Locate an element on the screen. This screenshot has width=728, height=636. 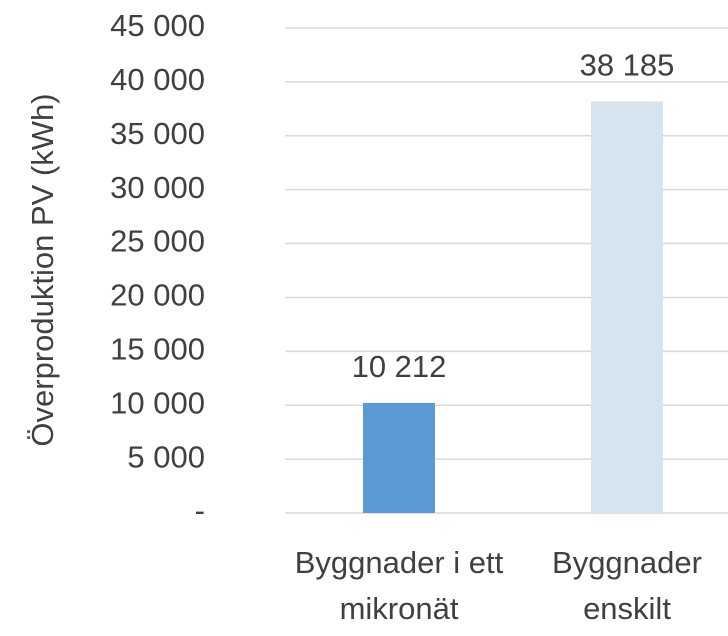
x-tick-label: Byggnader i ett mikronät is located at coordinates (399, 585).